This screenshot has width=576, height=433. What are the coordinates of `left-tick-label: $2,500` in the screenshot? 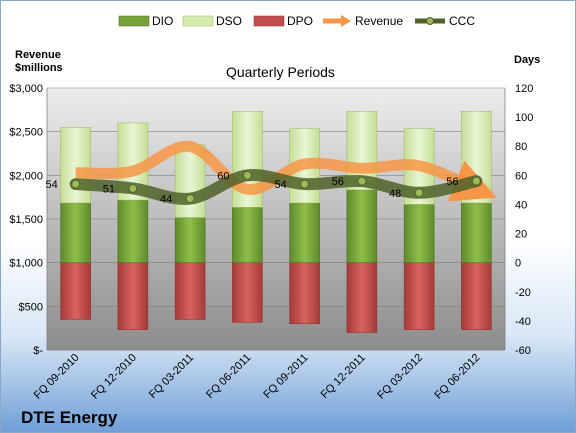 It's located at (26, 133).